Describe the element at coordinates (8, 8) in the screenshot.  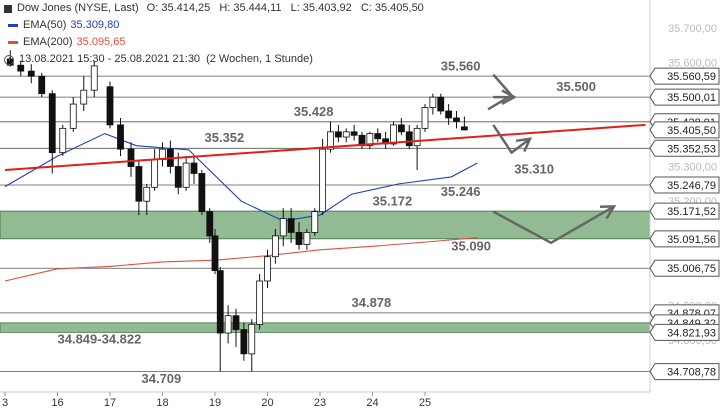
I see `instrument-square-icon` at that location.